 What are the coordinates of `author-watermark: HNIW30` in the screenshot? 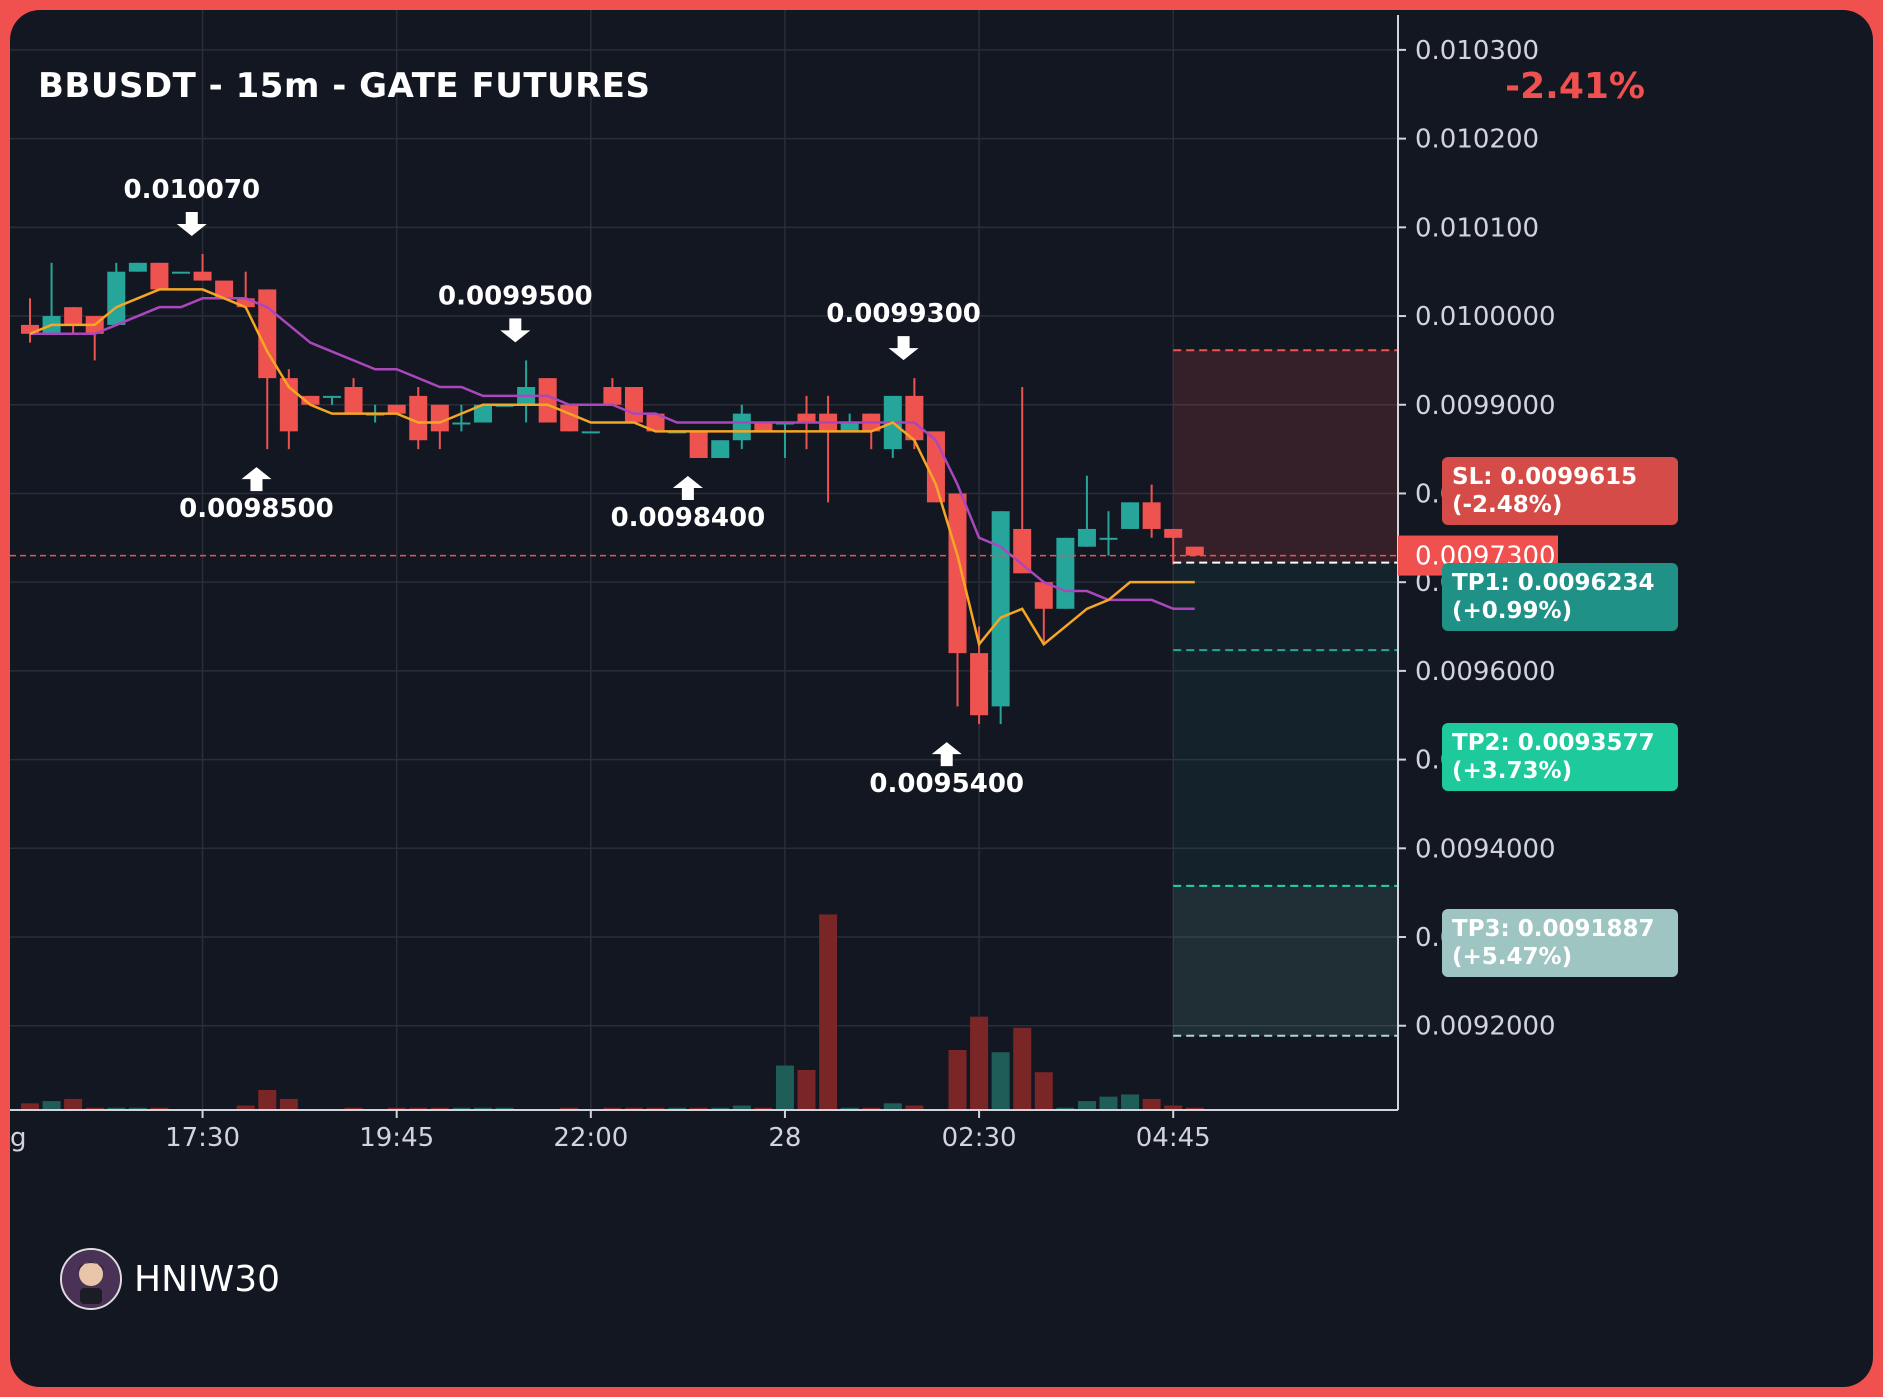 It's located at (170, 1279).